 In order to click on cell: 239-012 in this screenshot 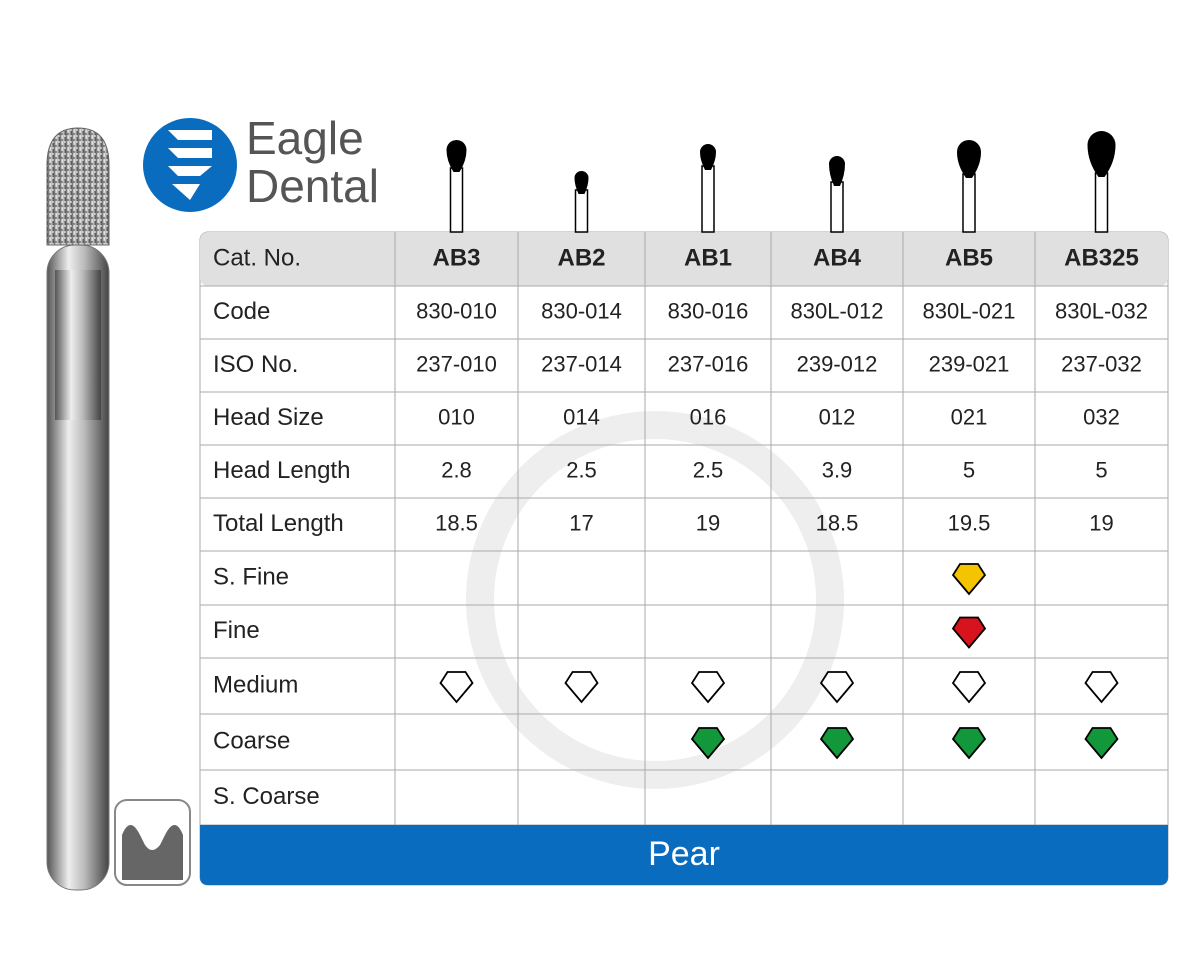, I will do `click(837, 363)`.